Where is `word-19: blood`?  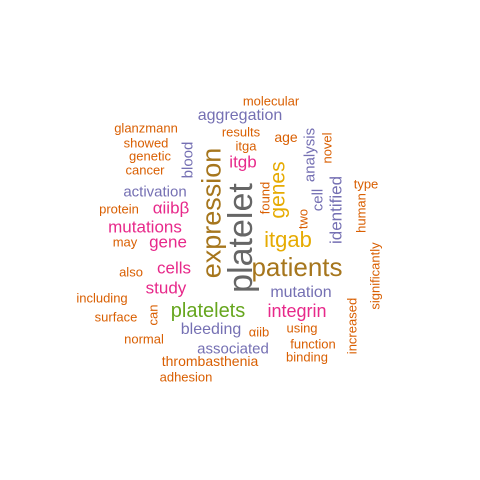 word-19: blood is located at coordinates (188, 160).